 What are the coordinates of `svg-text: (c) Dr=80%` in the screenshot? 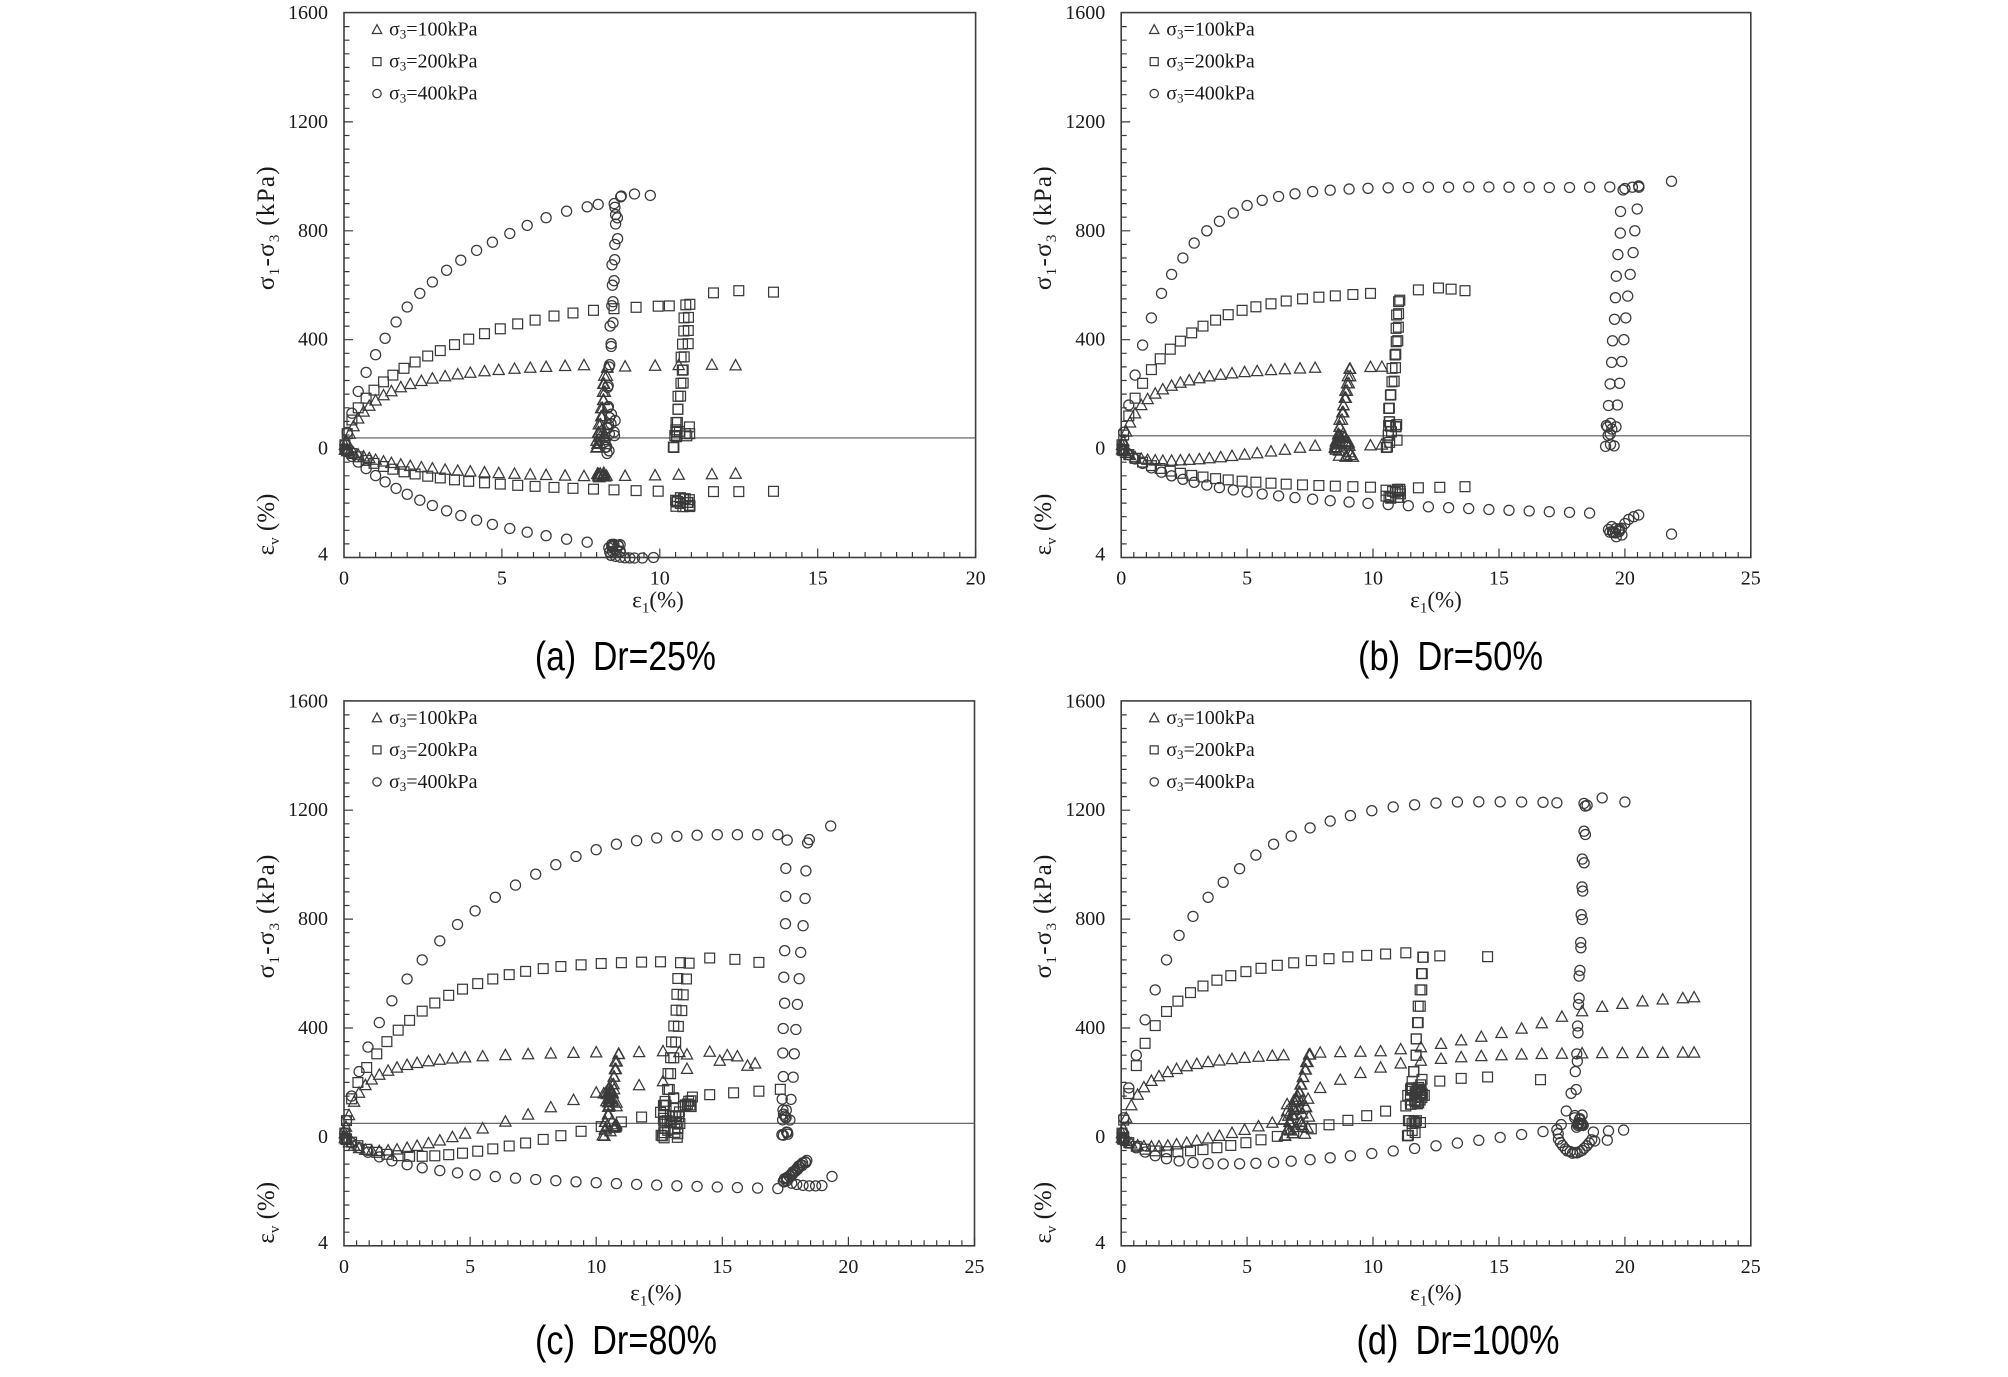 It's located at (626, 1340).